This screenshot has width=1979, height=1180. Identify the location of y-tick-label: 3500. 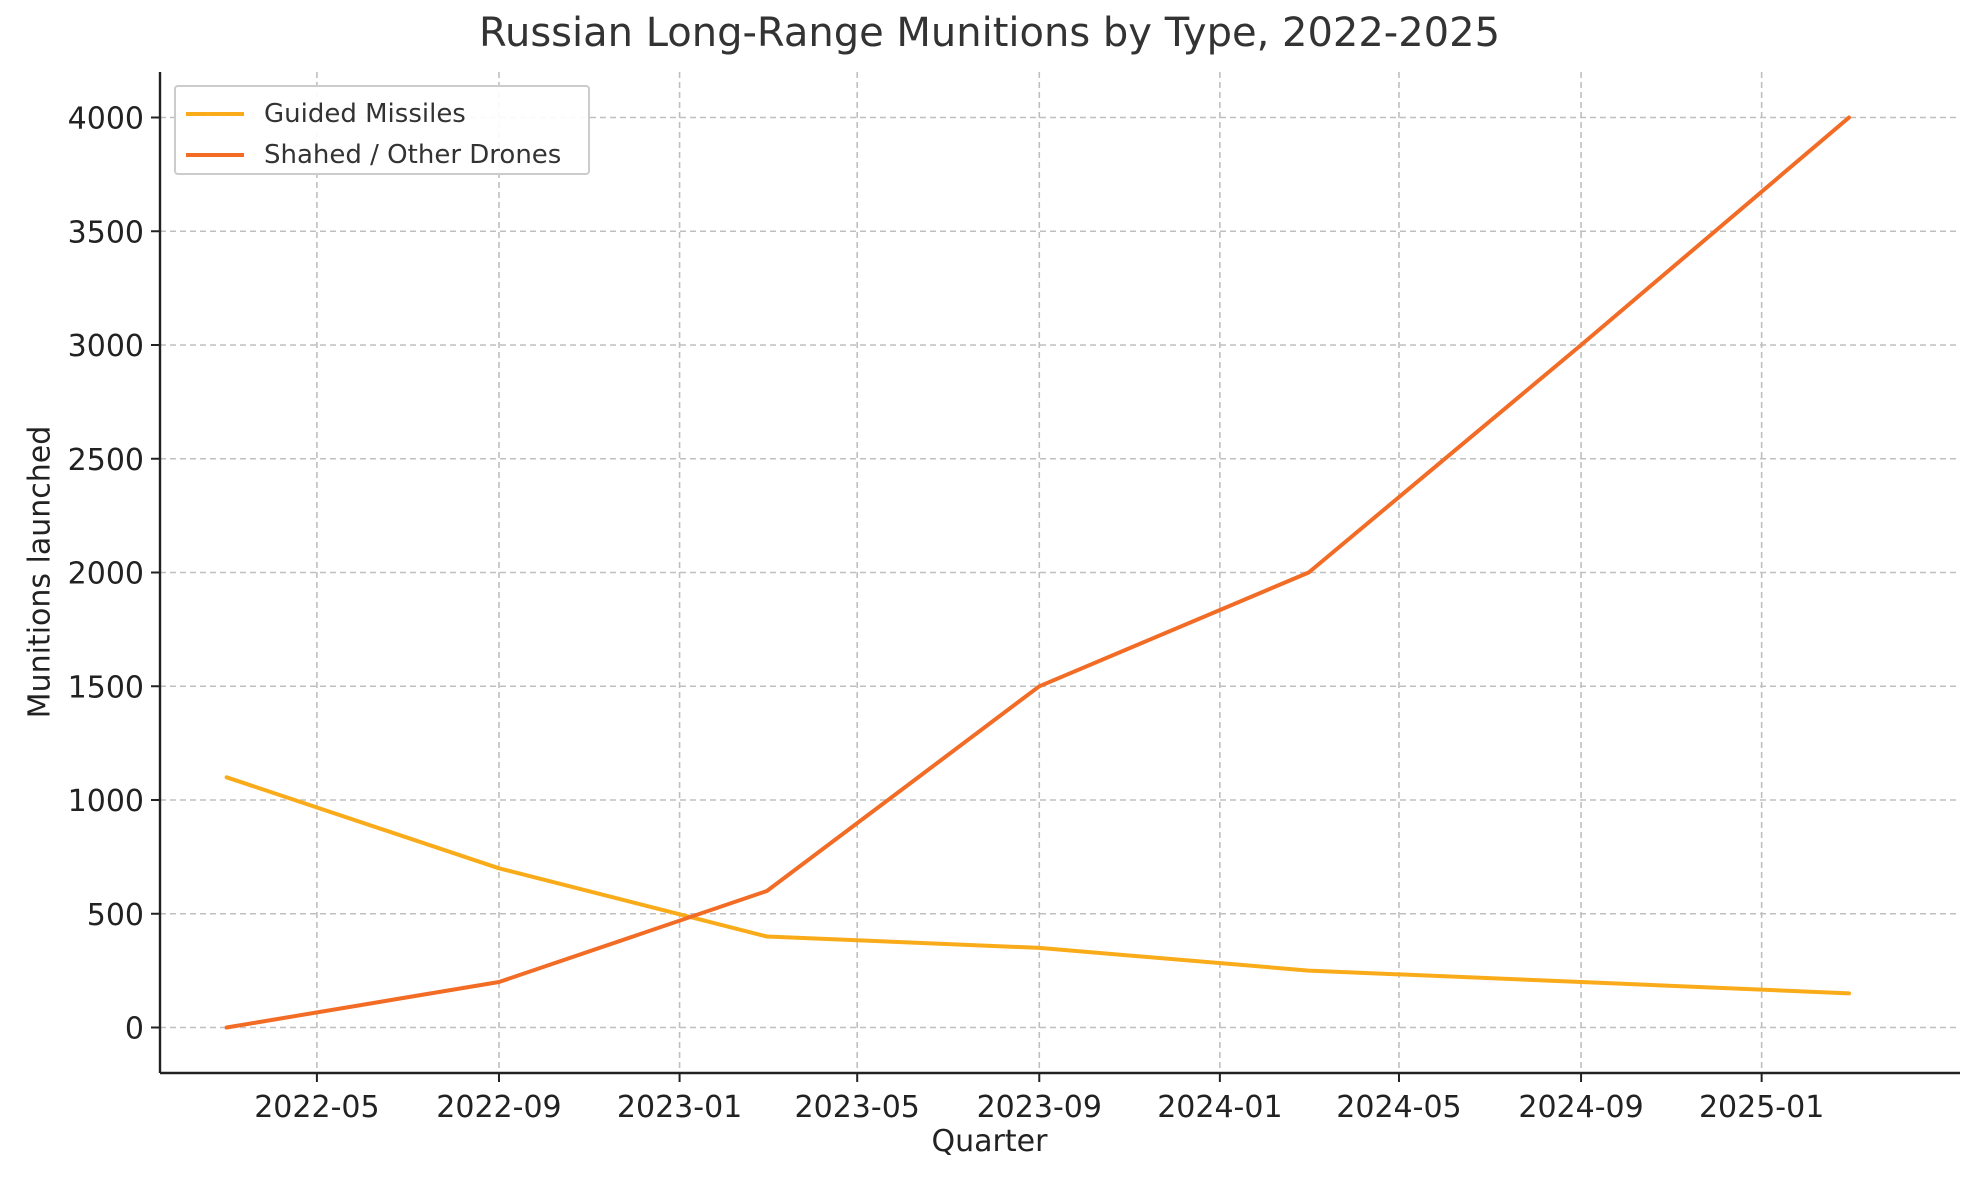
(106, 232).